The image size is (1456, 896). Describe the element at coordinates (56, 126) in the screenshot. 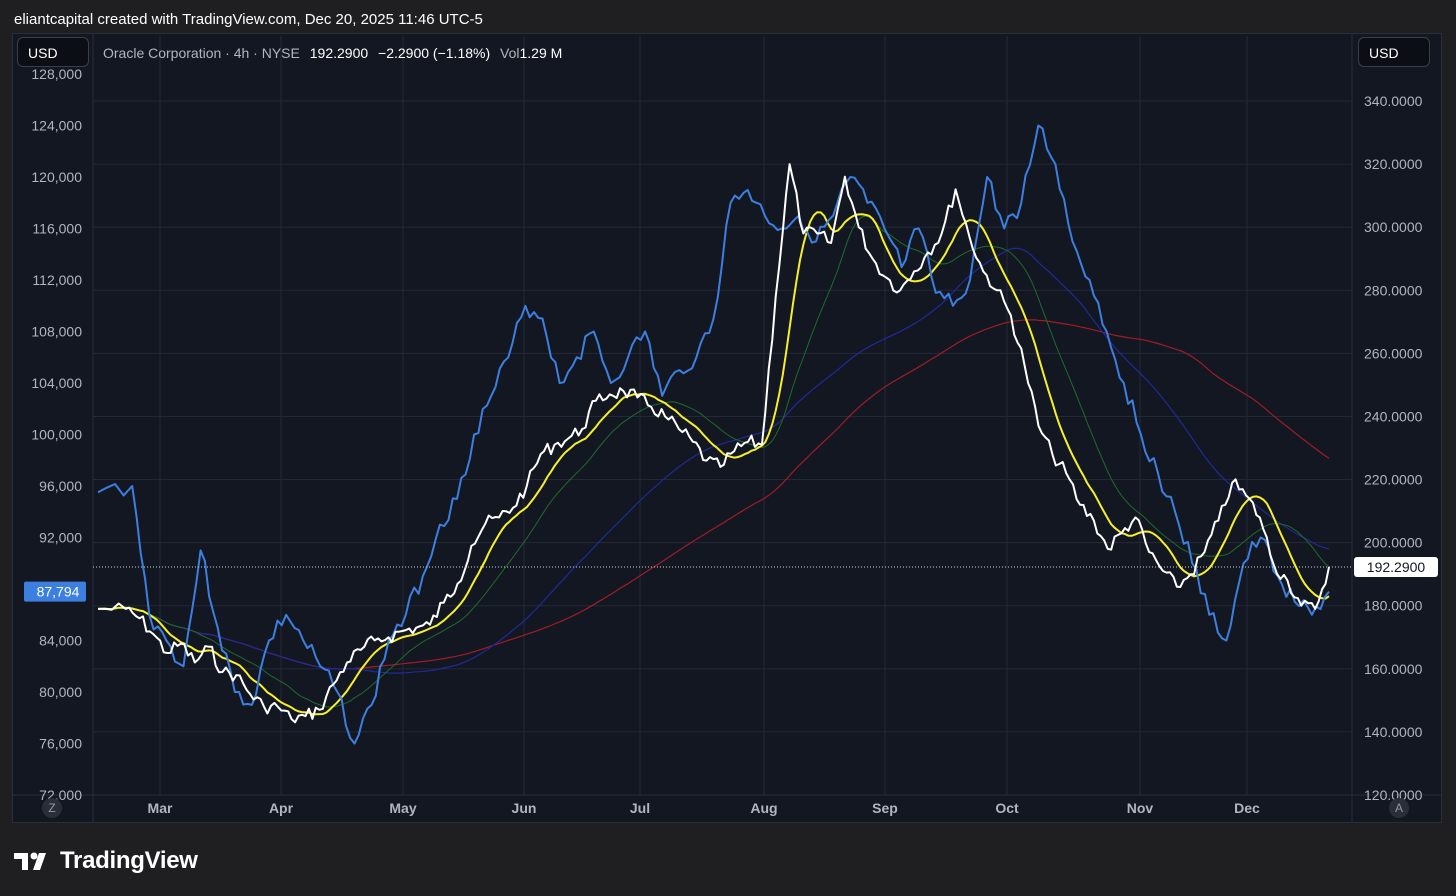

I see `left-axis-tick-label: 124,000` at that location.